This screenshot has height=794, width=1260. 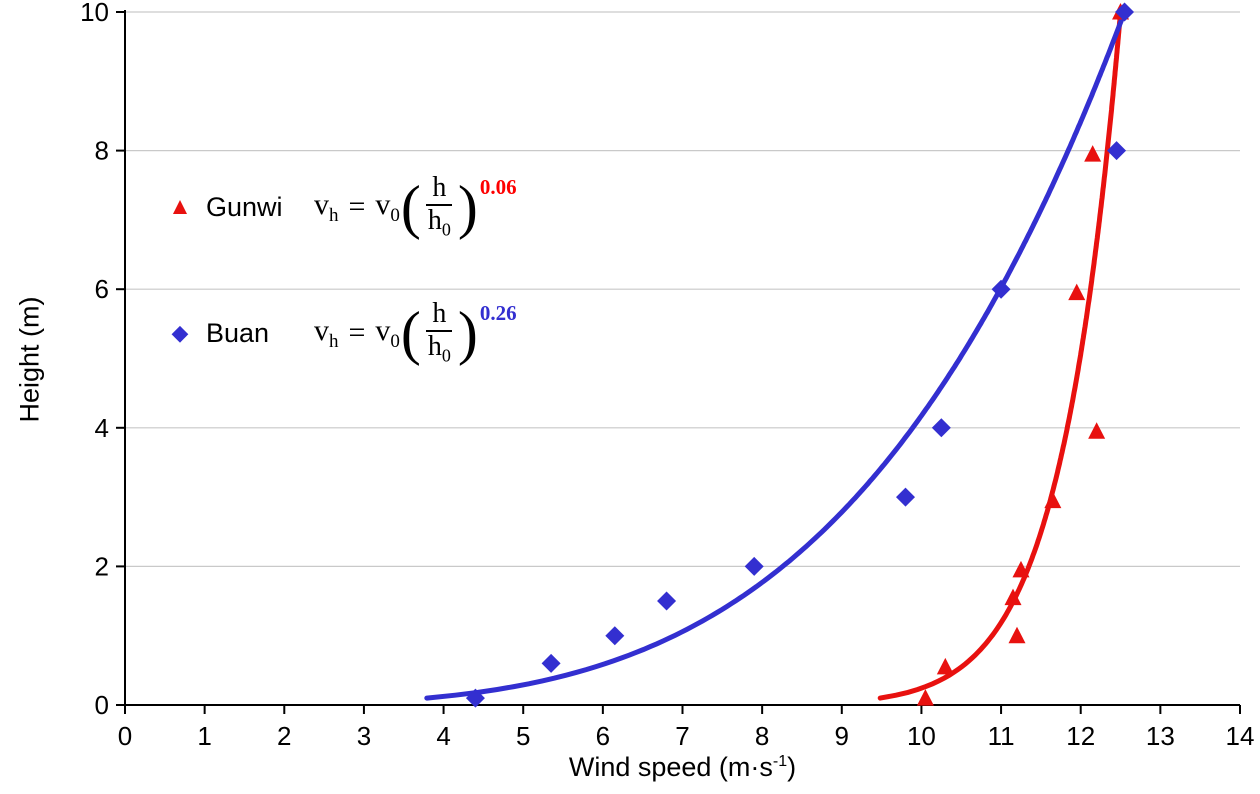 What do you see at coordinates (284, 736) in the screenshot?
I see `x-tick-label: 2` at bounding box center [284, 736].